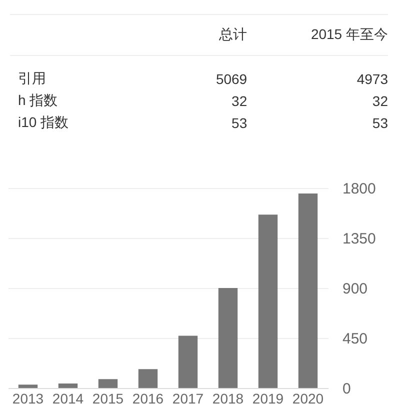 The height and width of the screenshot is (408, 401). Describe the element at coordinates (372, 79) in the screenshot. I see `text: 4973` at that location.